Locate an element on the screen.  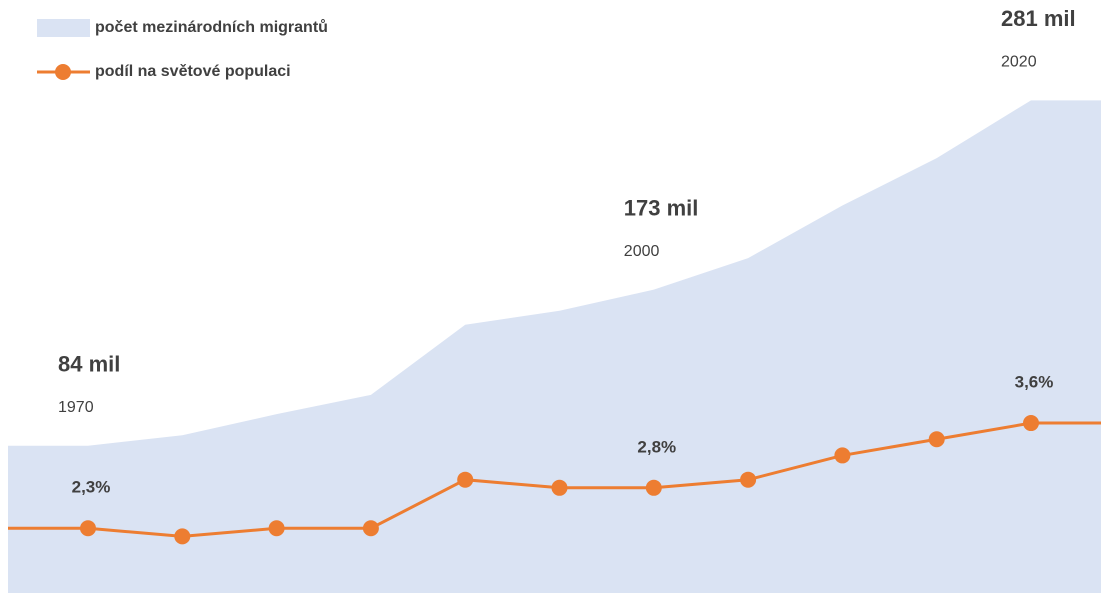
year-label: 2000 is located at coordinates (642, 251).